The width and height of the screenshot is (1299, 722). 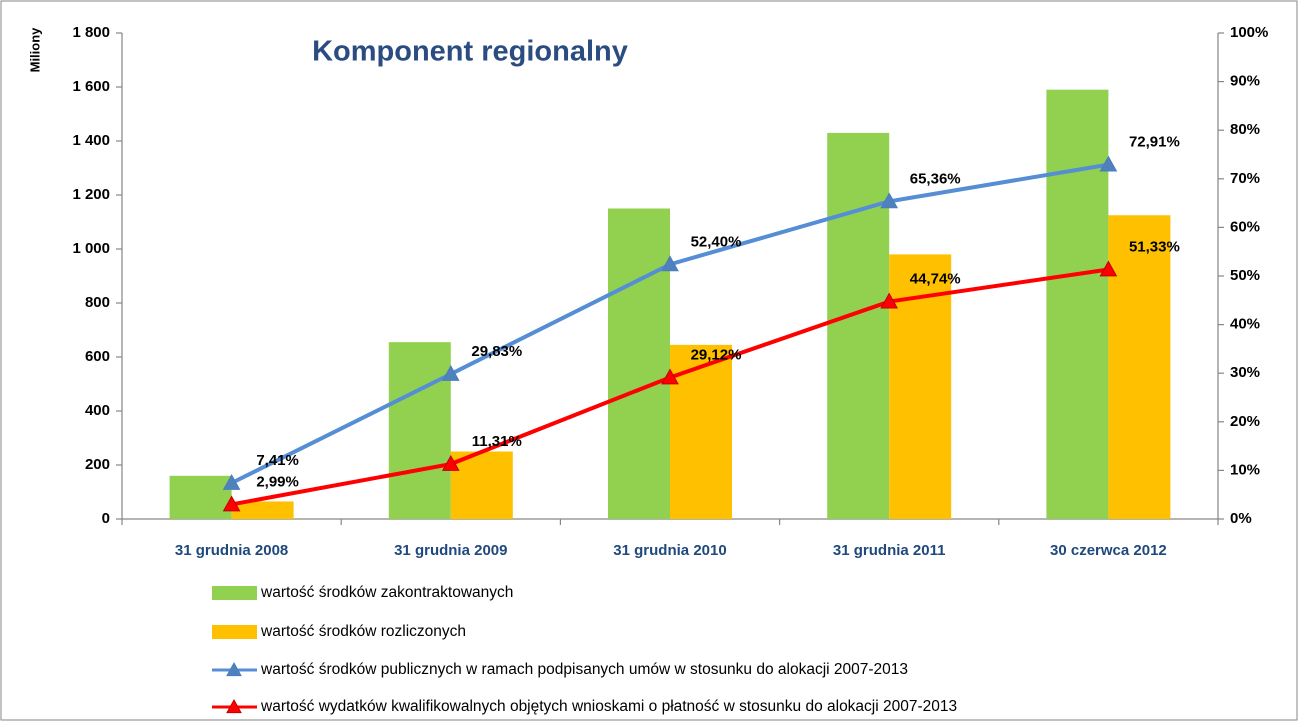 I want to click on x-tick-label: 31 grudnia 2009, so click(x=450, y=550).